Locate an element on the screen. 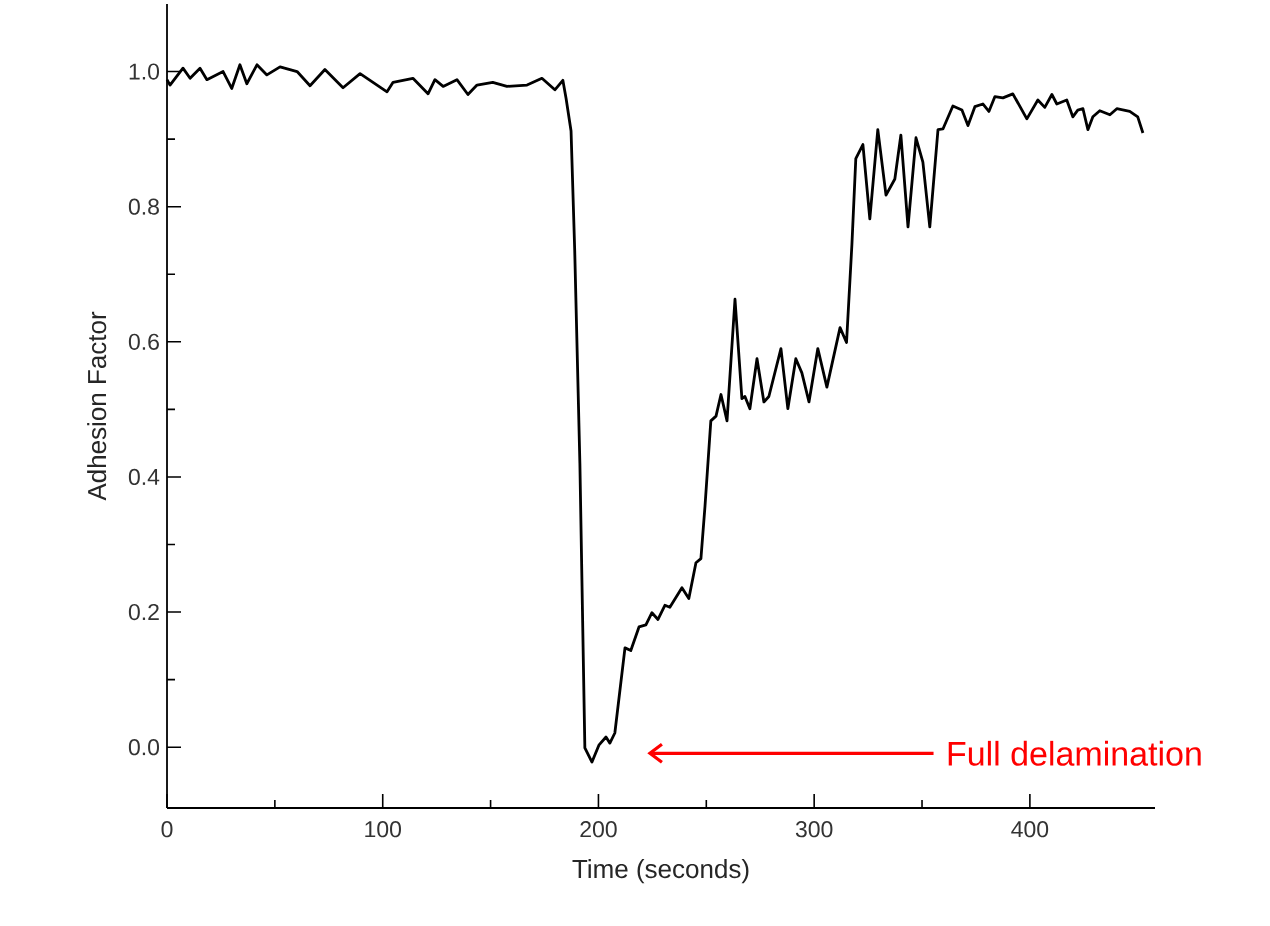 This screenshot has height=926, width=1270. y-tick-label: 0.0 is located at coordinates (144, 747).